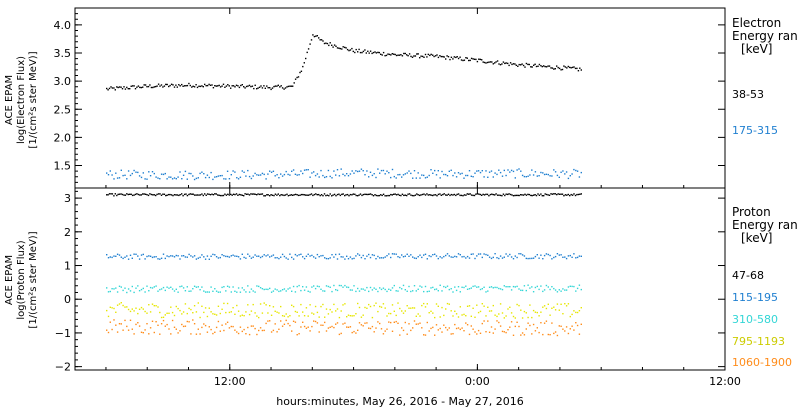 Image resolution: width=800 pixels, height=410 pixels. I want to click on electron-y-tick-label: 2.5, so click(63, 109).